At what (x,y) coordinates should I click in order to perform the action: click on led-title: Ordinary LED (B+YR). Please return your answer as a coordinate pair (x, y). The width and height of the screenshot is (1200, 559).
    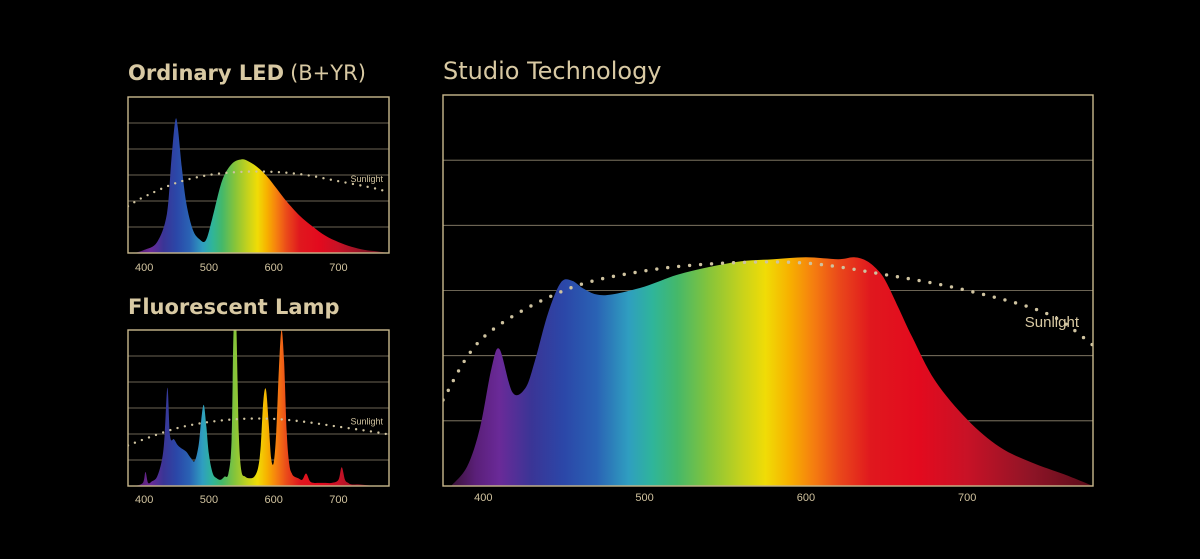
    Looking at the image, I should click on (247, 73).